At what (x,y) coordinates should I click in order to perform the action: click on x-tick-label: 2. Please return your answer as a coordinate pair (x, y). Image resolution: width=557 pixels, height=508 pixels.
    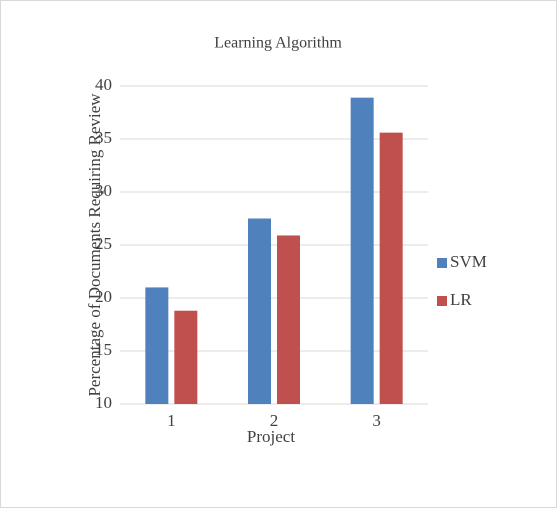
    Looking at the image, I should click on (274, 420).